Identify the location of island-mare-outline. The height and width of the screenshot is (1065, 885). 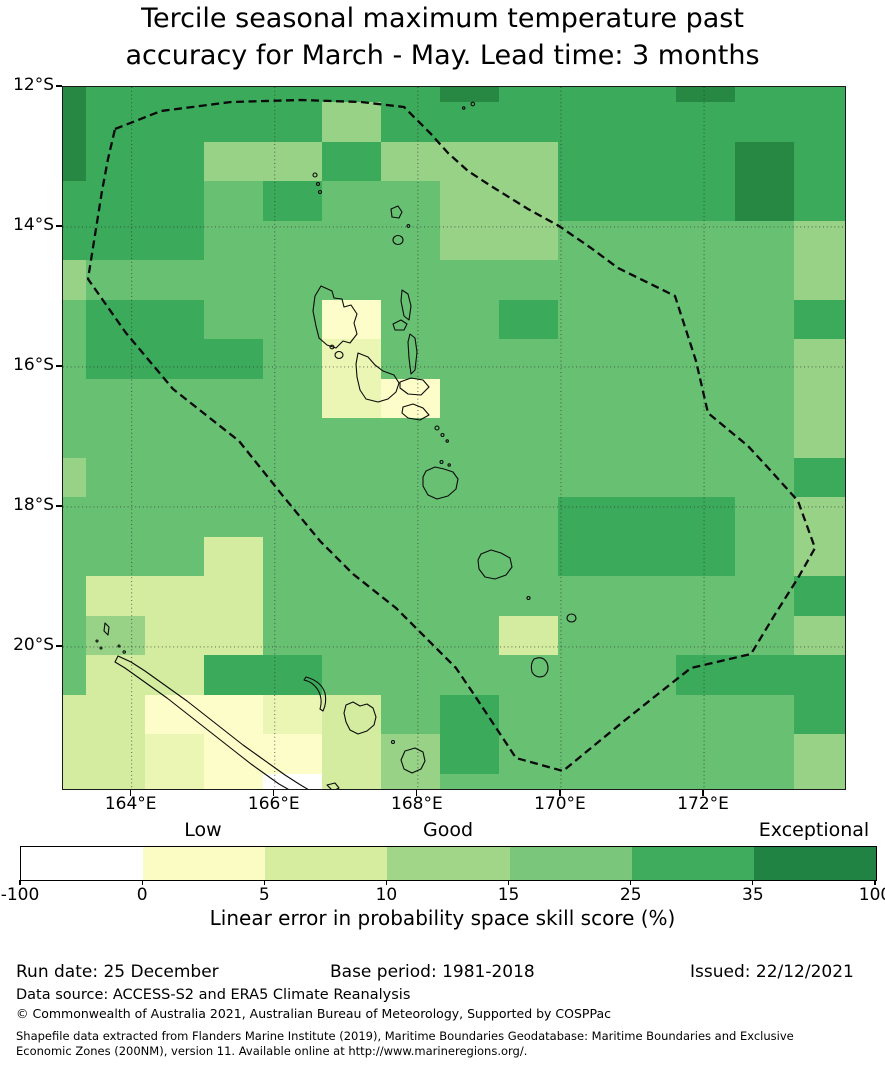
(413, 760).